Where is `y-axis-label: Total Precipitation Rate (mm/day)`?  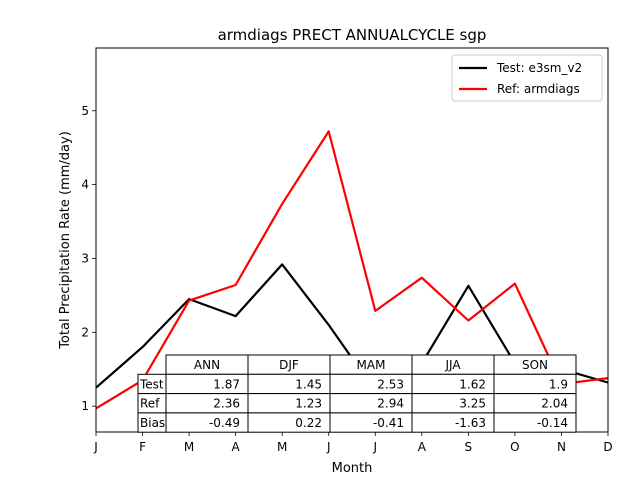 y-axis-label: Total Precipitation Rate (mm/day) is located at coordinates (65, 240).